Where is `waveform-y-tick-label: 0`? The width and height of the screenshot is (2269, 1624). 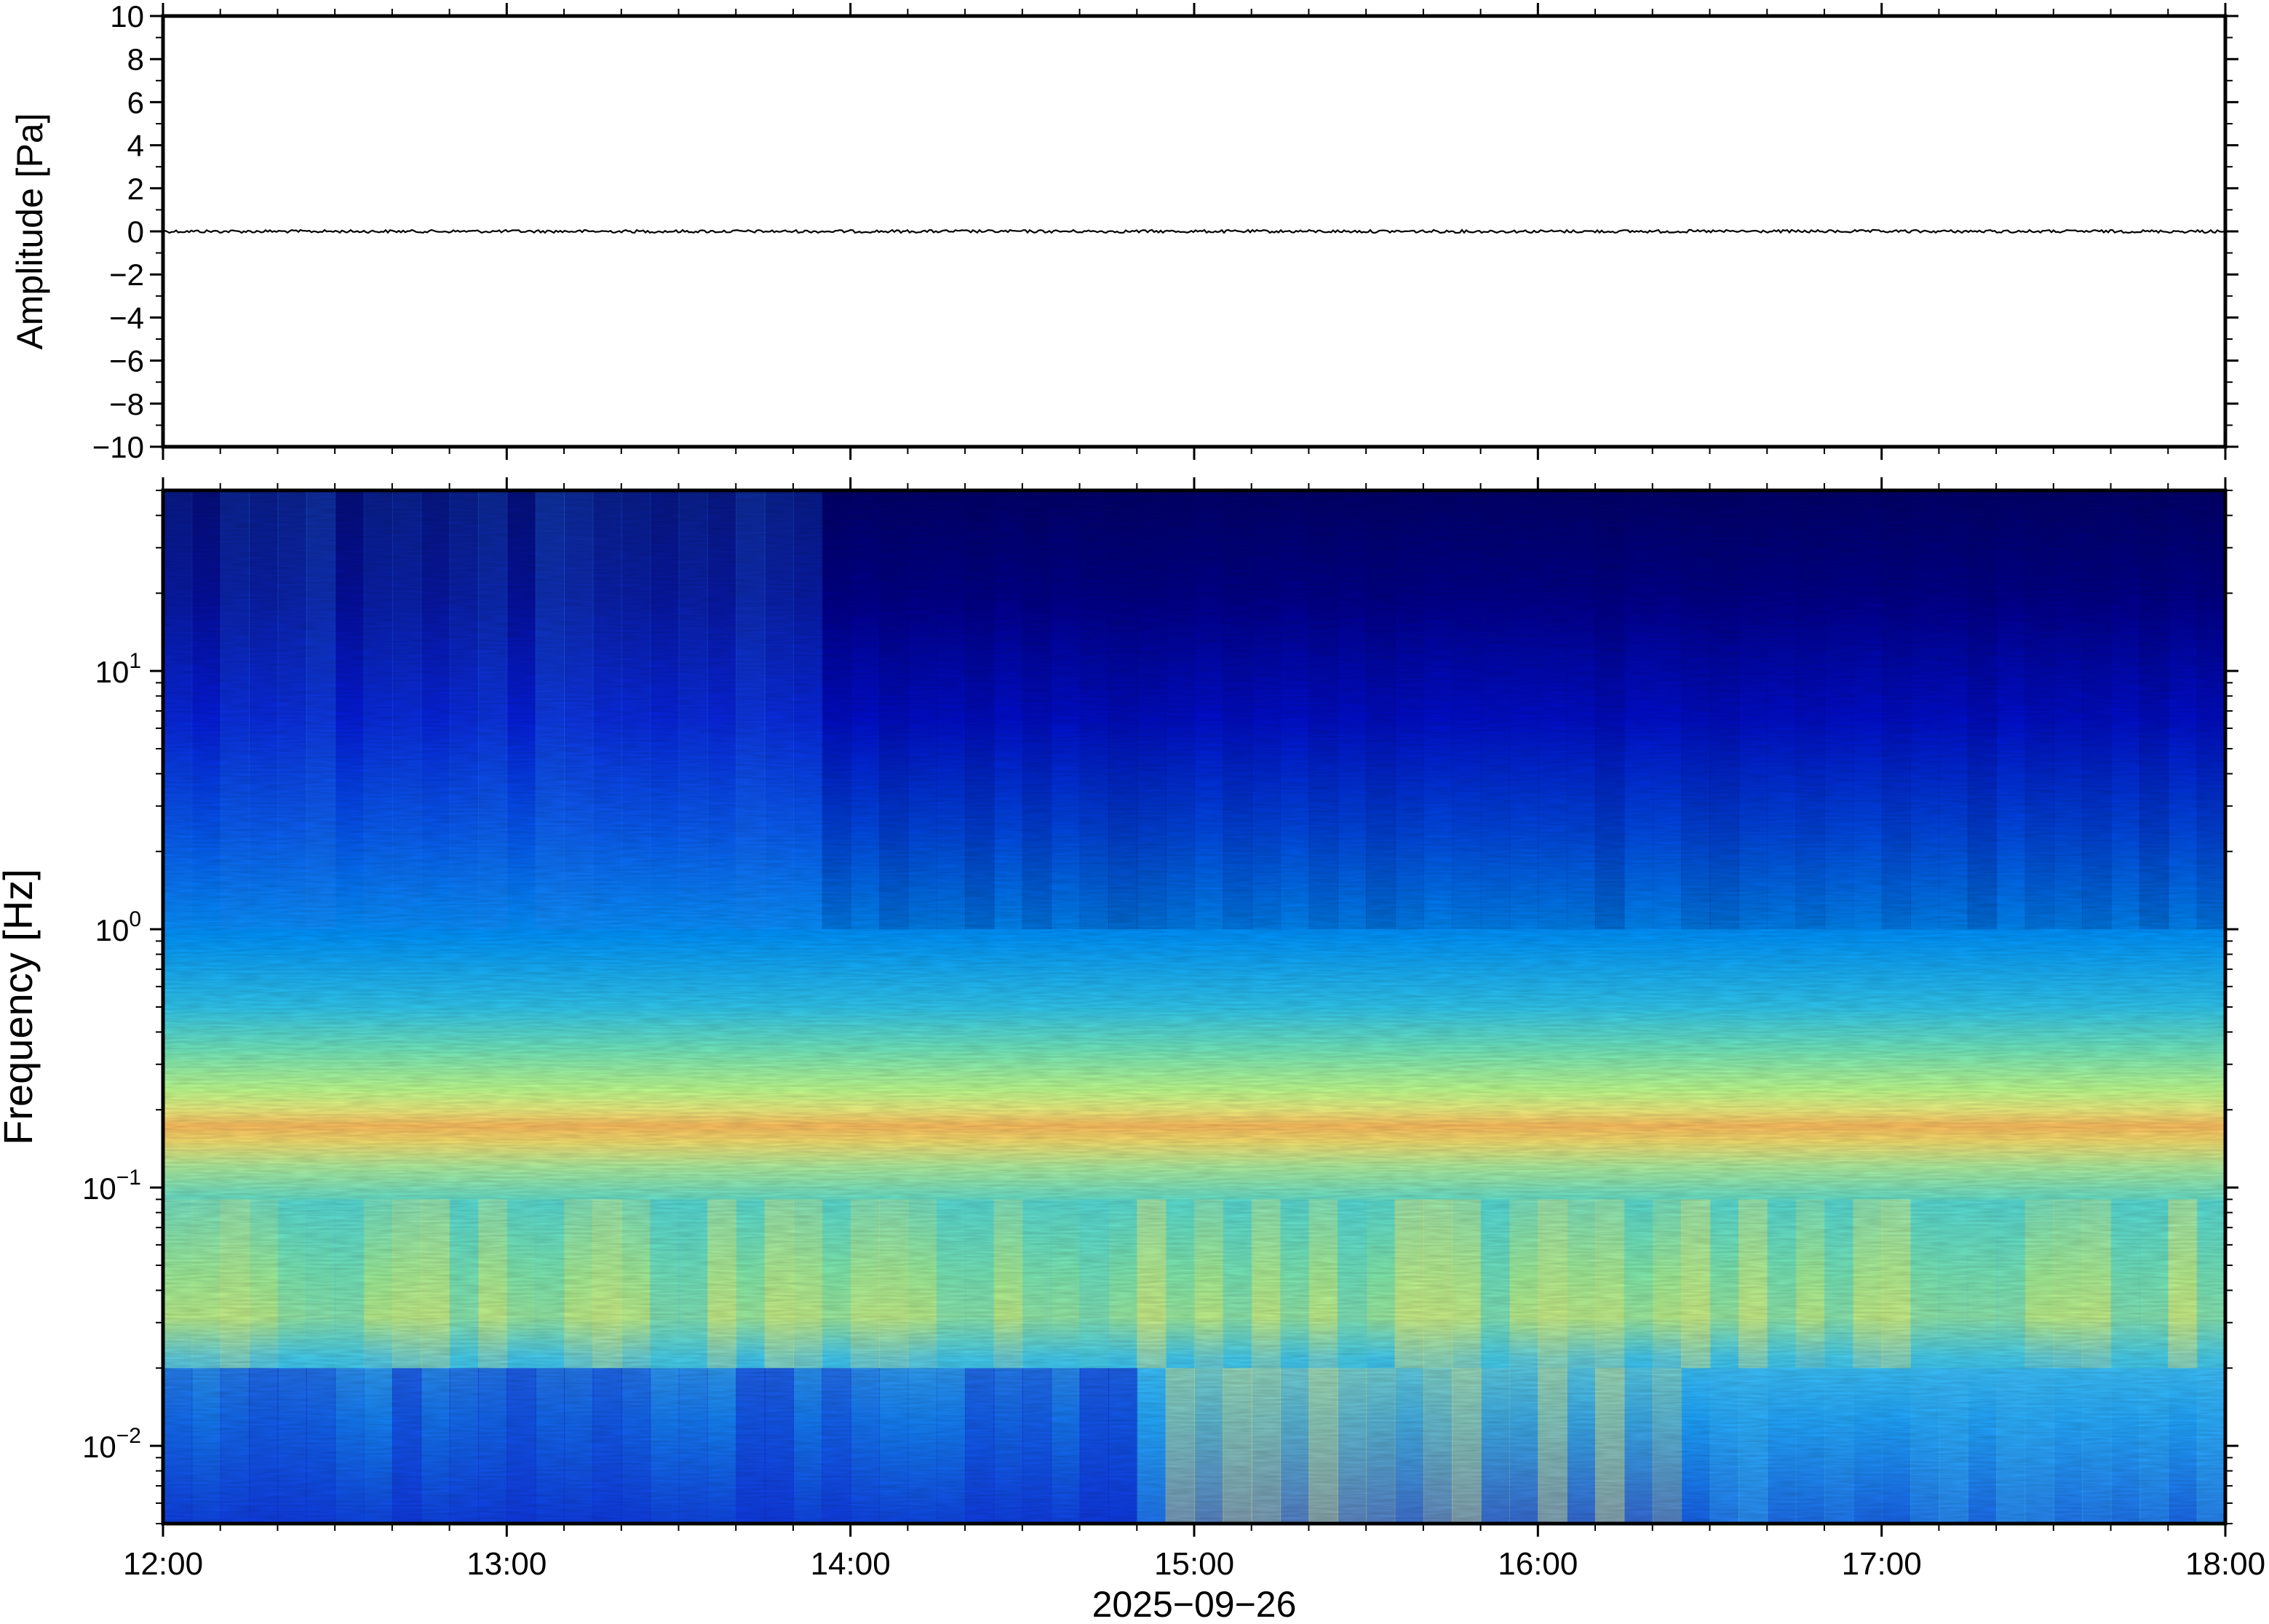 waveform-y-tick-label: 0 is located at coordinates (135, 232).